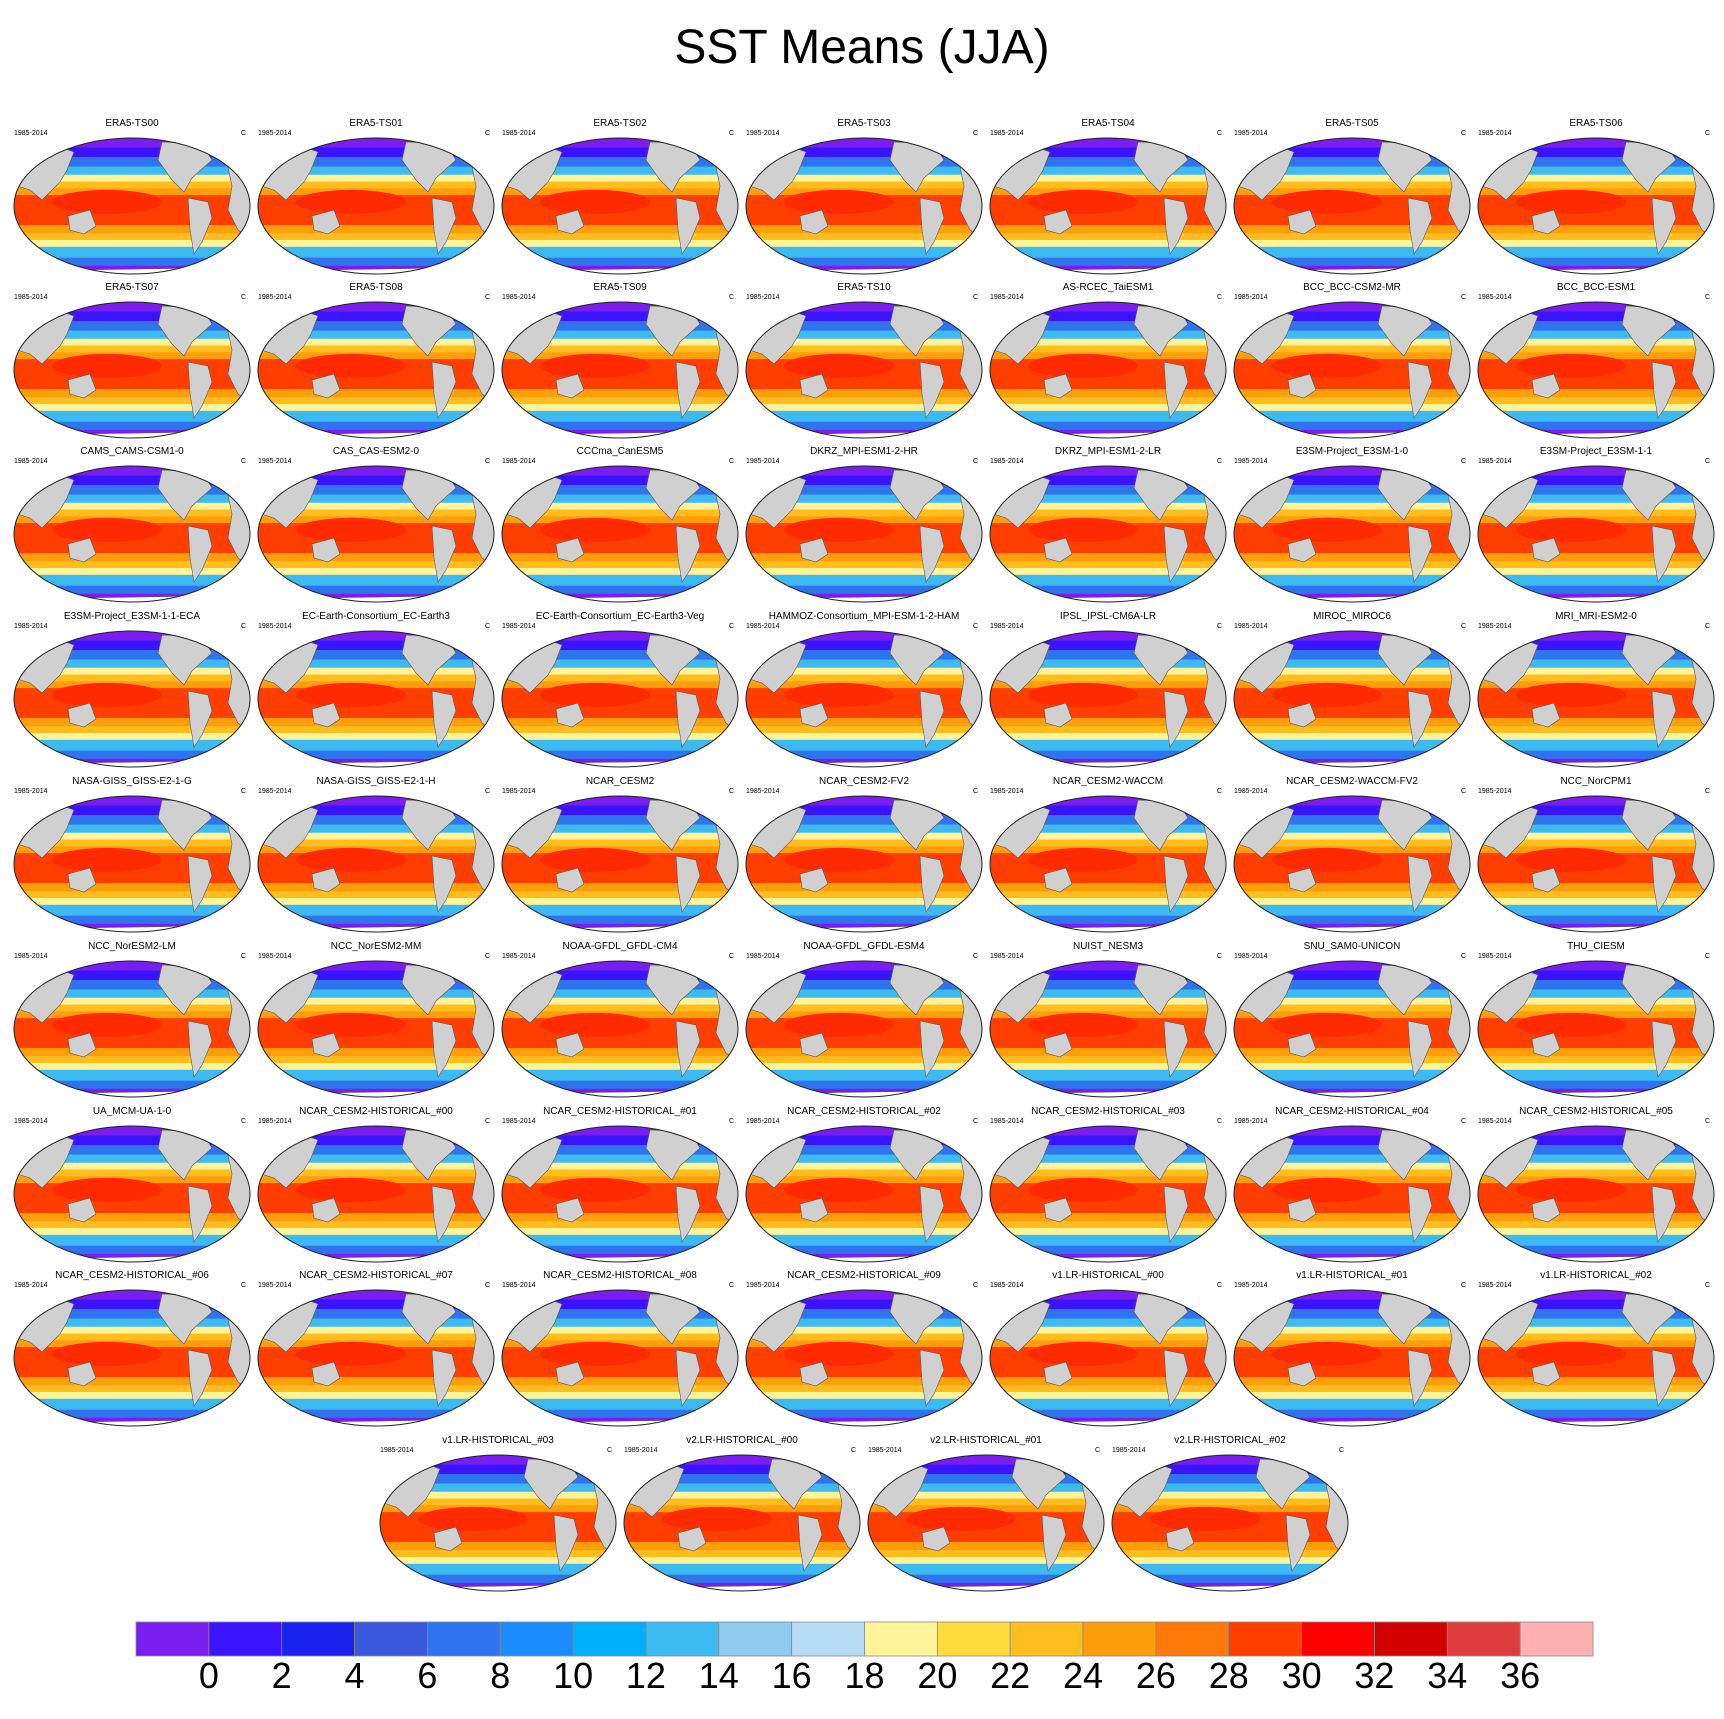  Describe the element at coordinates (620, 781) in the screenshot. I see `panel-title: NCAR_CESM2` at that location.